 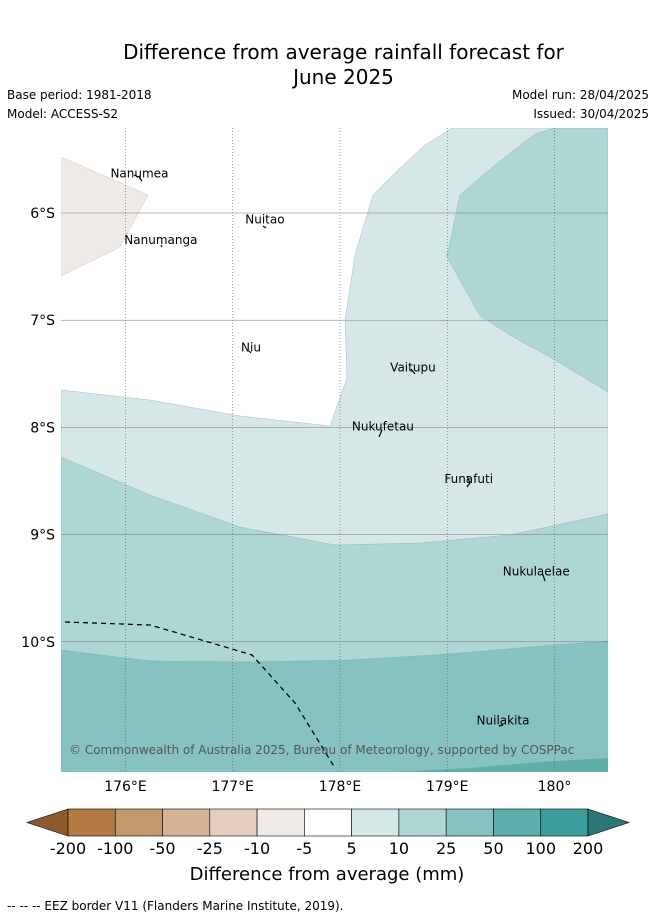 What do you see at coordinates (544, 578) in the screenshot?
I see `nukulaelae-outline` at bounding box center [544, 578].